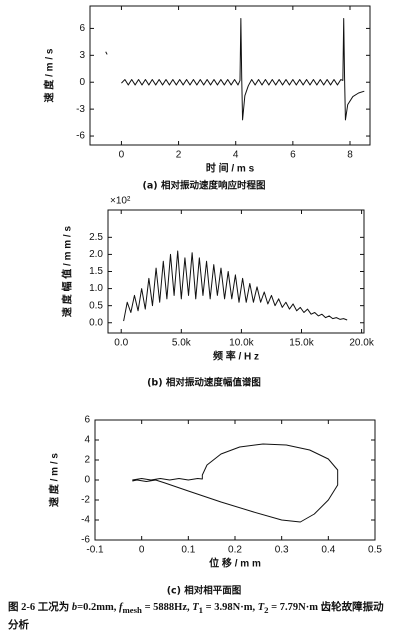 The width and height of the screenshot is (404, 636). I want to click on x-tick-label: 0.3, so click(282, 550).